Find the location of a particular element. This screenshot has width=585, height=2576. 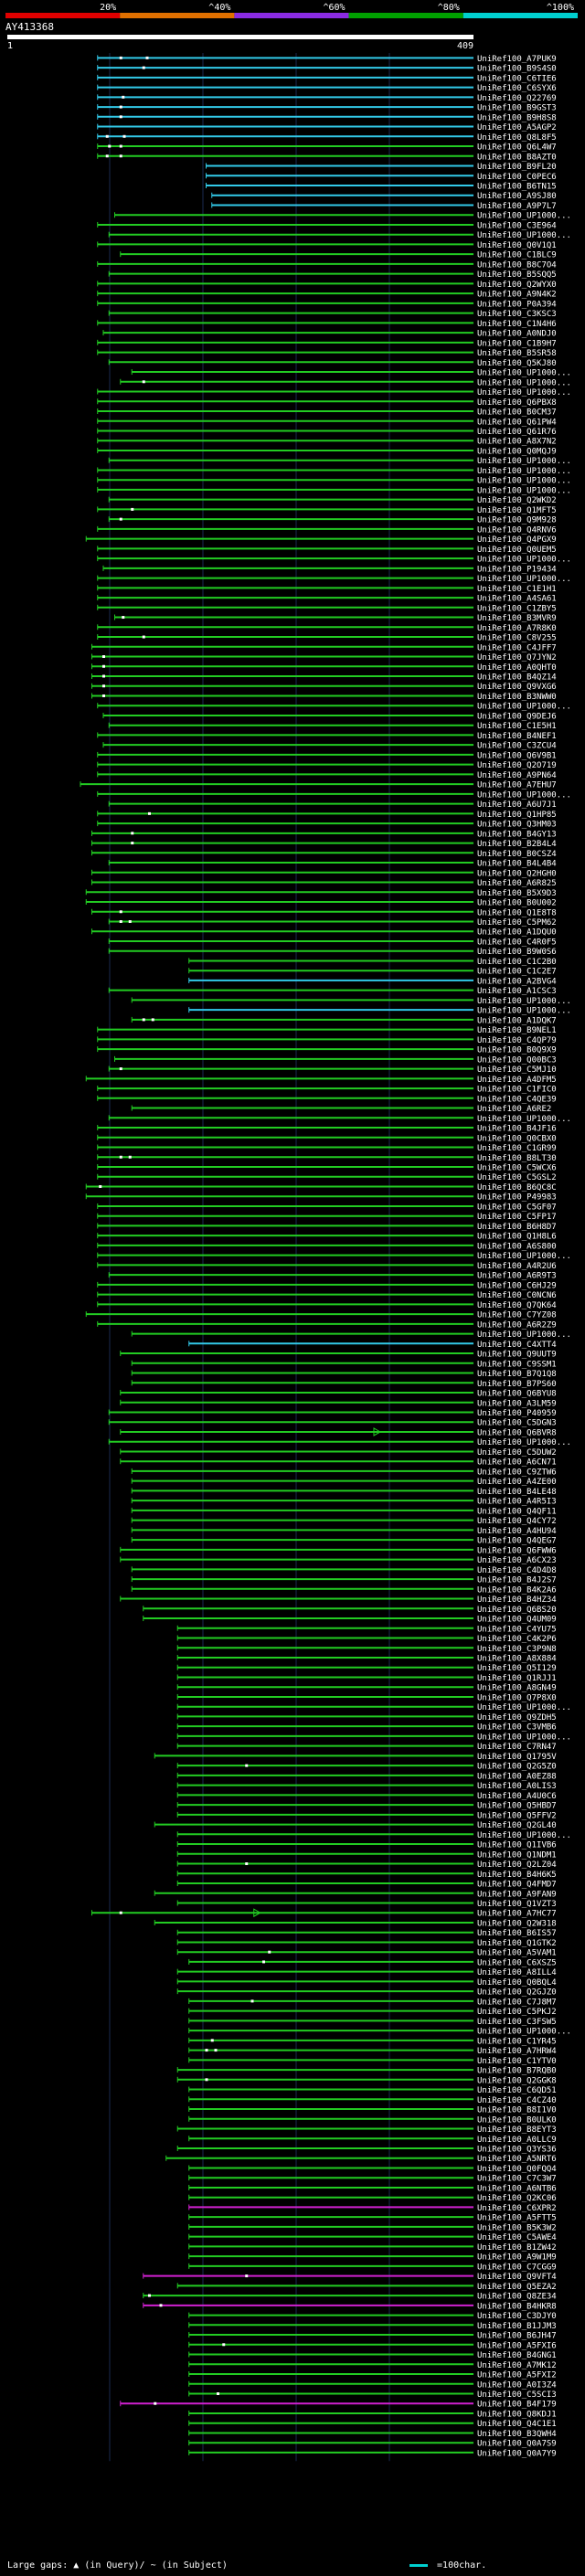

hit-label: UniRef100_B4H6K5 is located at coordinates (517, 1875).